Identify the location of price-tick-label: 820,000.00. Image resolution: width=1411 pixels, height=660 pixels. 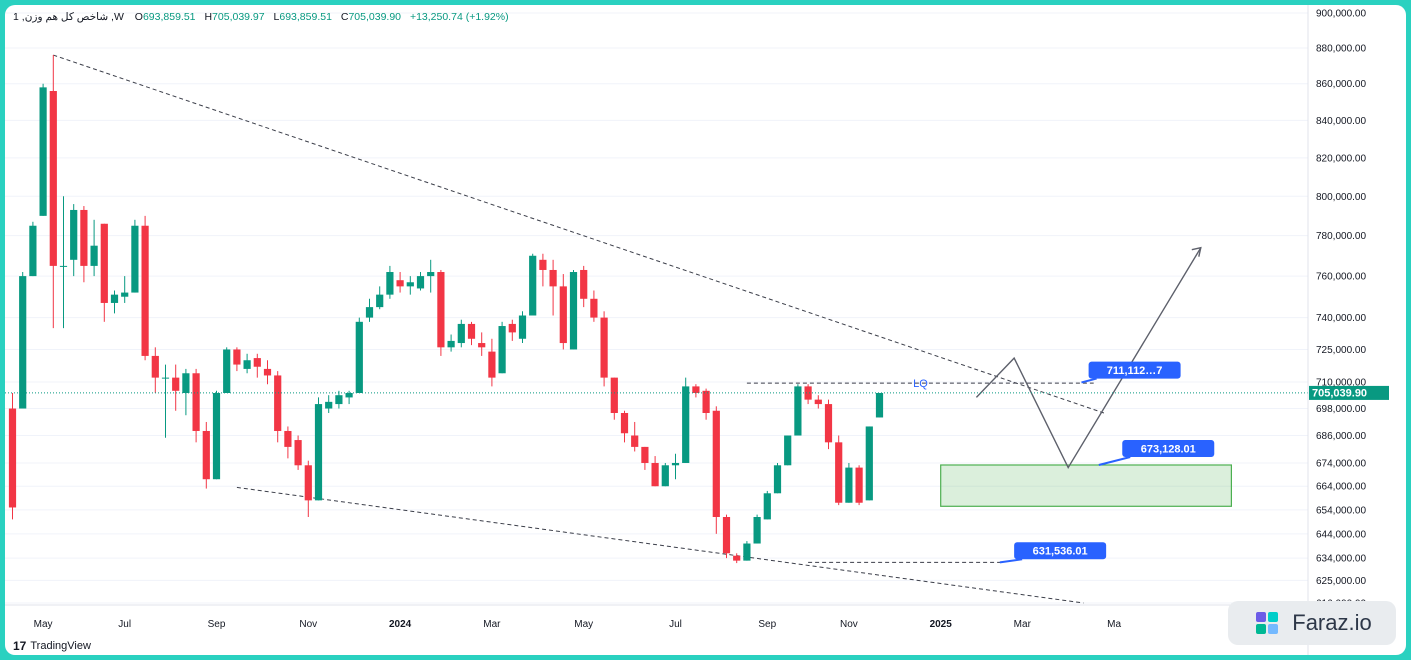
(1341, 158).